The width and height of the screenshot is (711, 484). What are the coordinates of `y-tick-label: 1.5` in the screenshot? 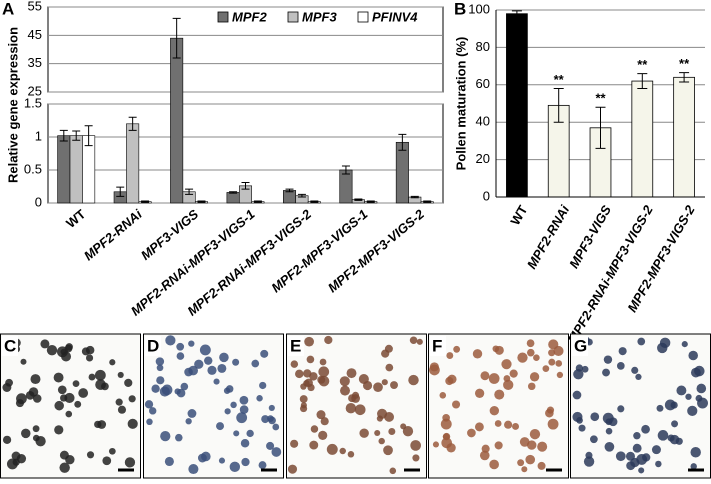 It's located at (33, 102).